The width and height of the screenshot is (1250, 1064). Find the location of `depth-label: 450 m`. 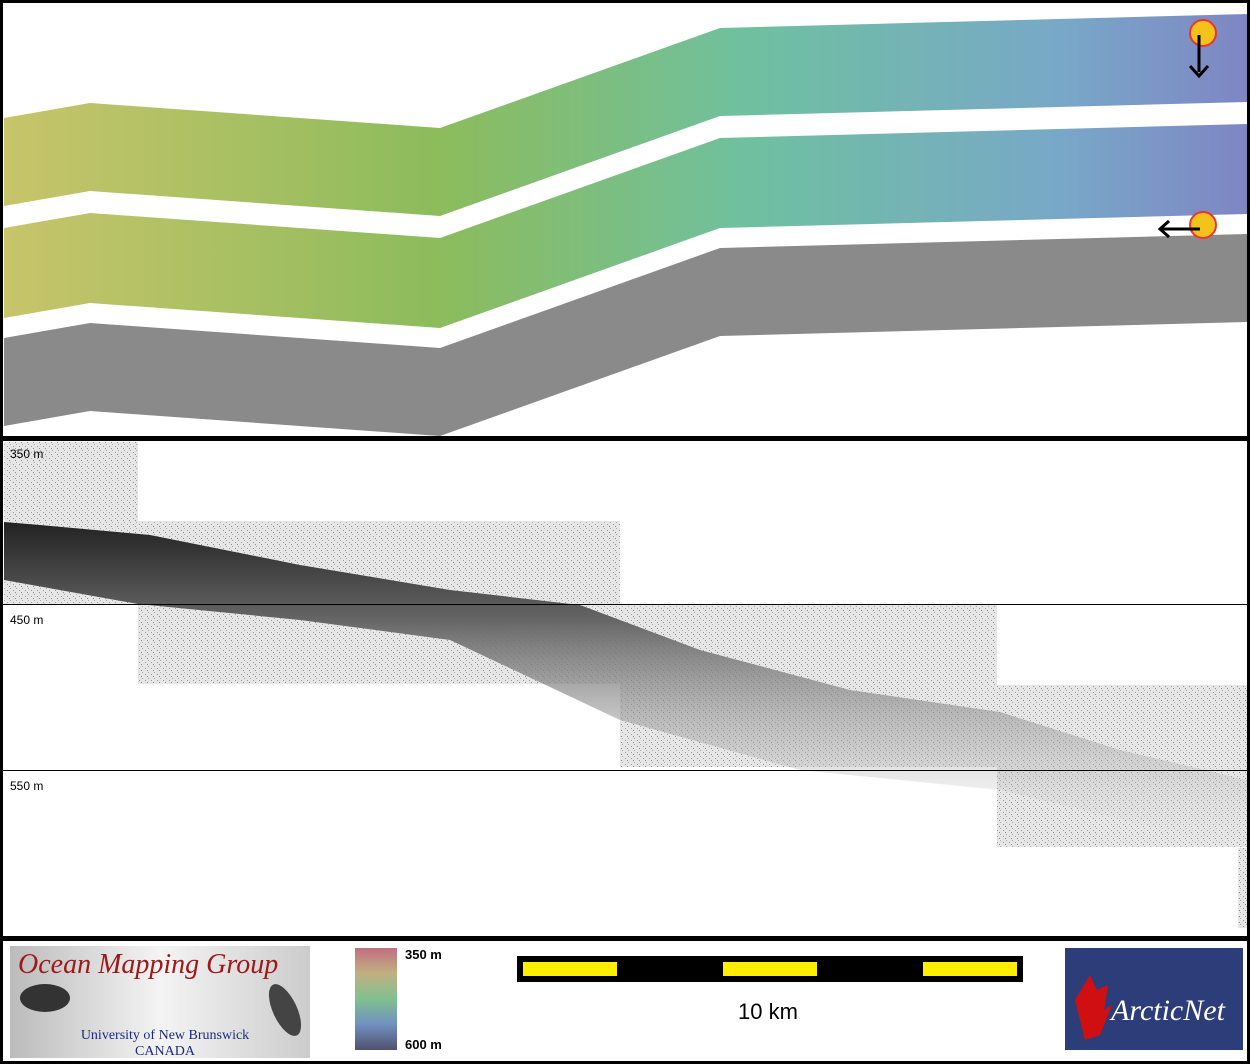

depth-label: 450 m is located at coordinates (26, 620).